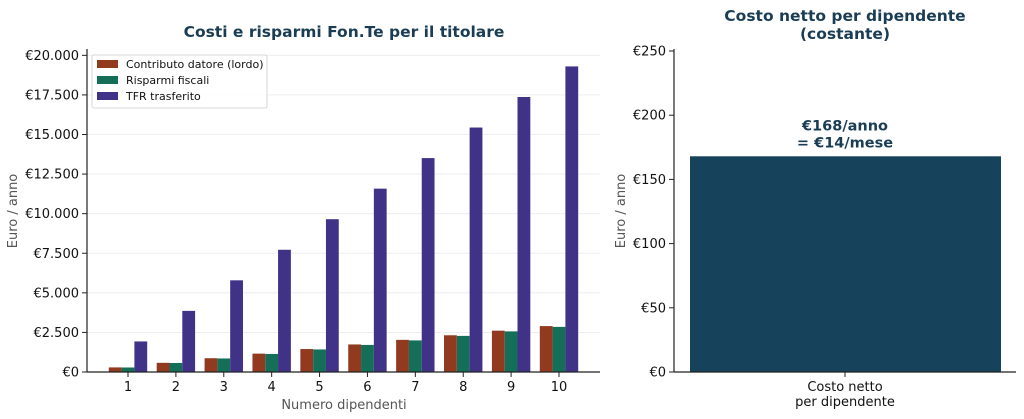  I want to click on right-chart-title-line1: Costo netto per dipendente, so click(844, 16).